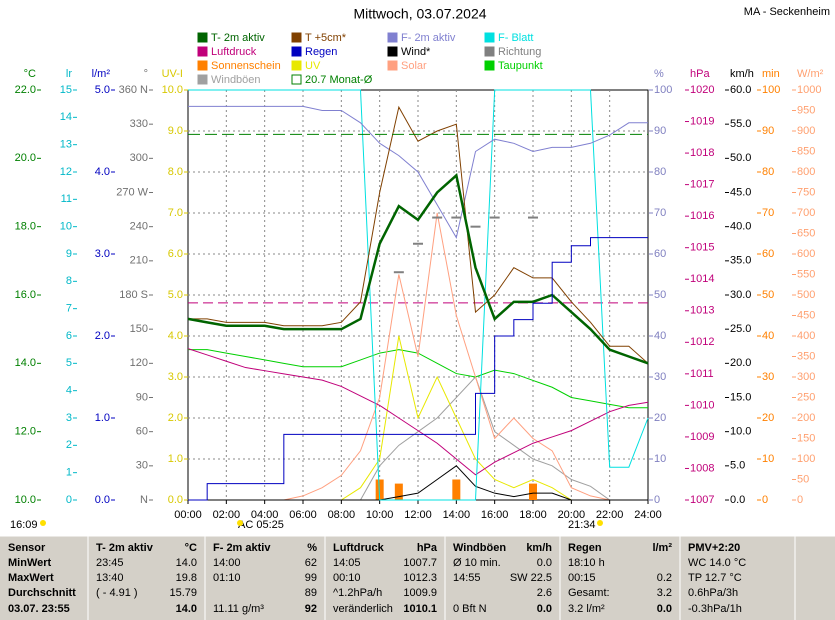 The image size is (835, 620). Describe the element at coordinates (43, 523) in the screenshot. I see `sun-icon` at that location.